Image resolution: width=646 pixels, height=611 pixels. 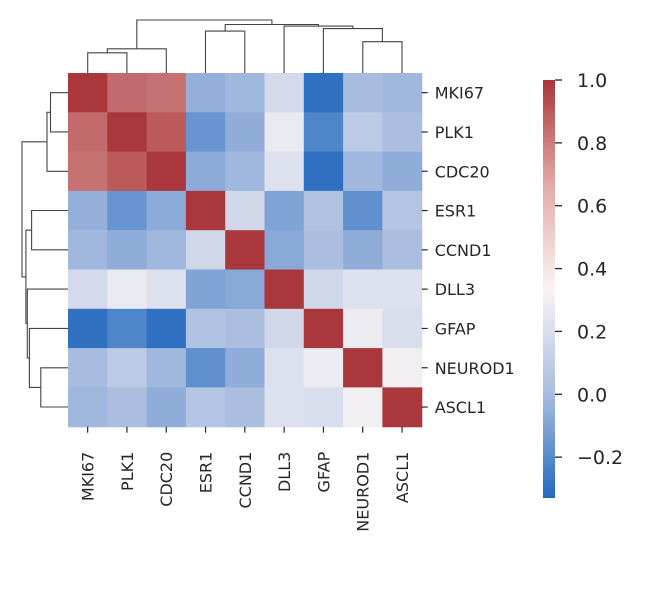 I want to click on heatmap-cell-ccnd1-dll3, so click(x=284, y=250).